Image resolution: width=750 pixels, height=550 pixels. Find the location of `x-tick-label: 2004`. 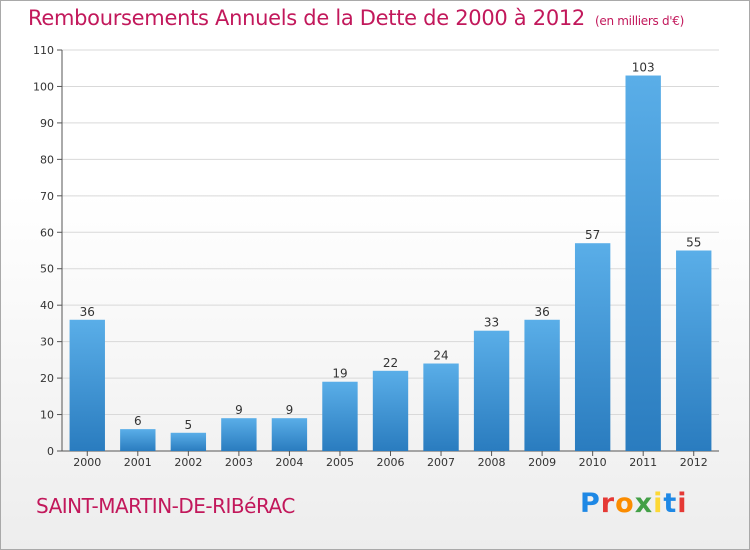

x-tick-label: 2004 is located at coordinates (289, 462).